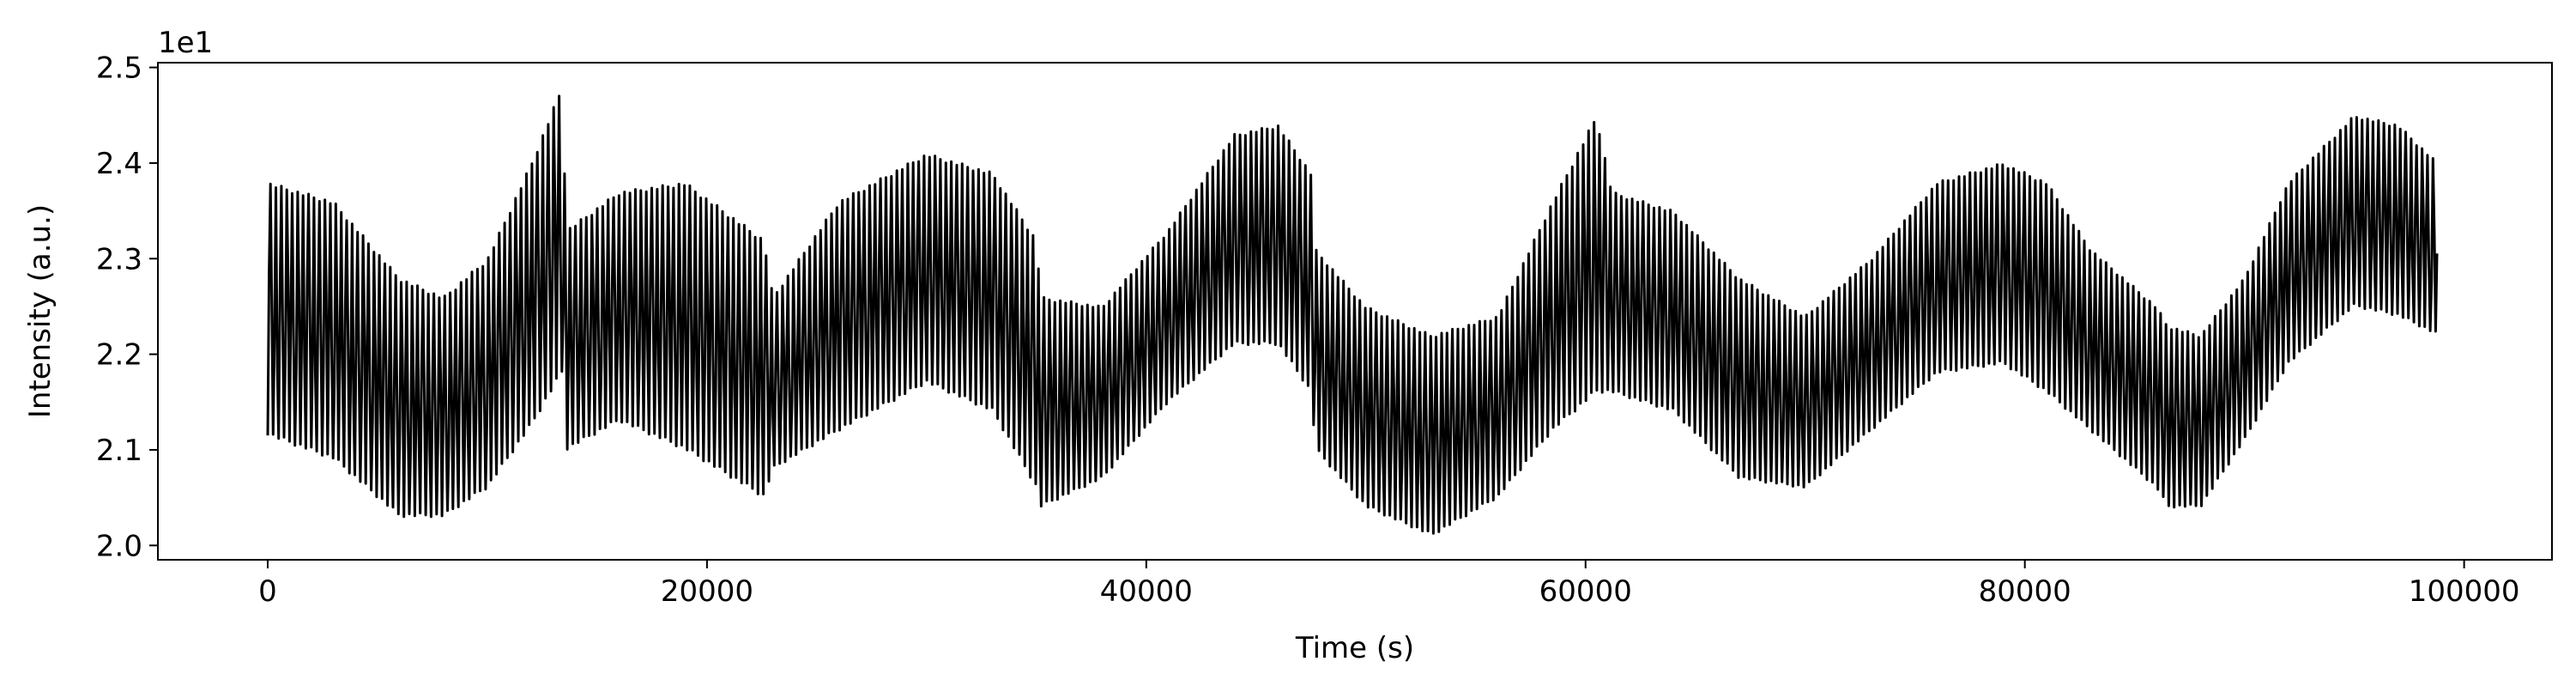 This screenshot has width=2576, height=692. Describe the element at coordinates (119, 259) in the screenshot. I see `y-tick-label: 2.3` at that location.